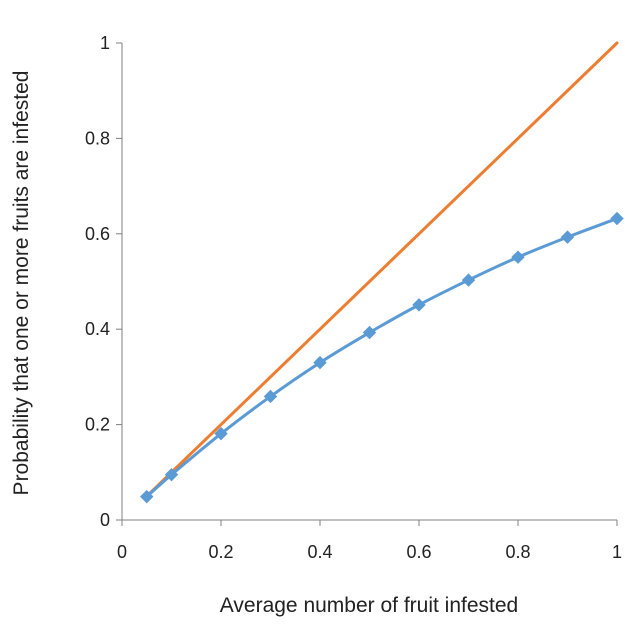 The image size is (625, 630). I want to click on x-tick-label: 0, so click(122, 552).